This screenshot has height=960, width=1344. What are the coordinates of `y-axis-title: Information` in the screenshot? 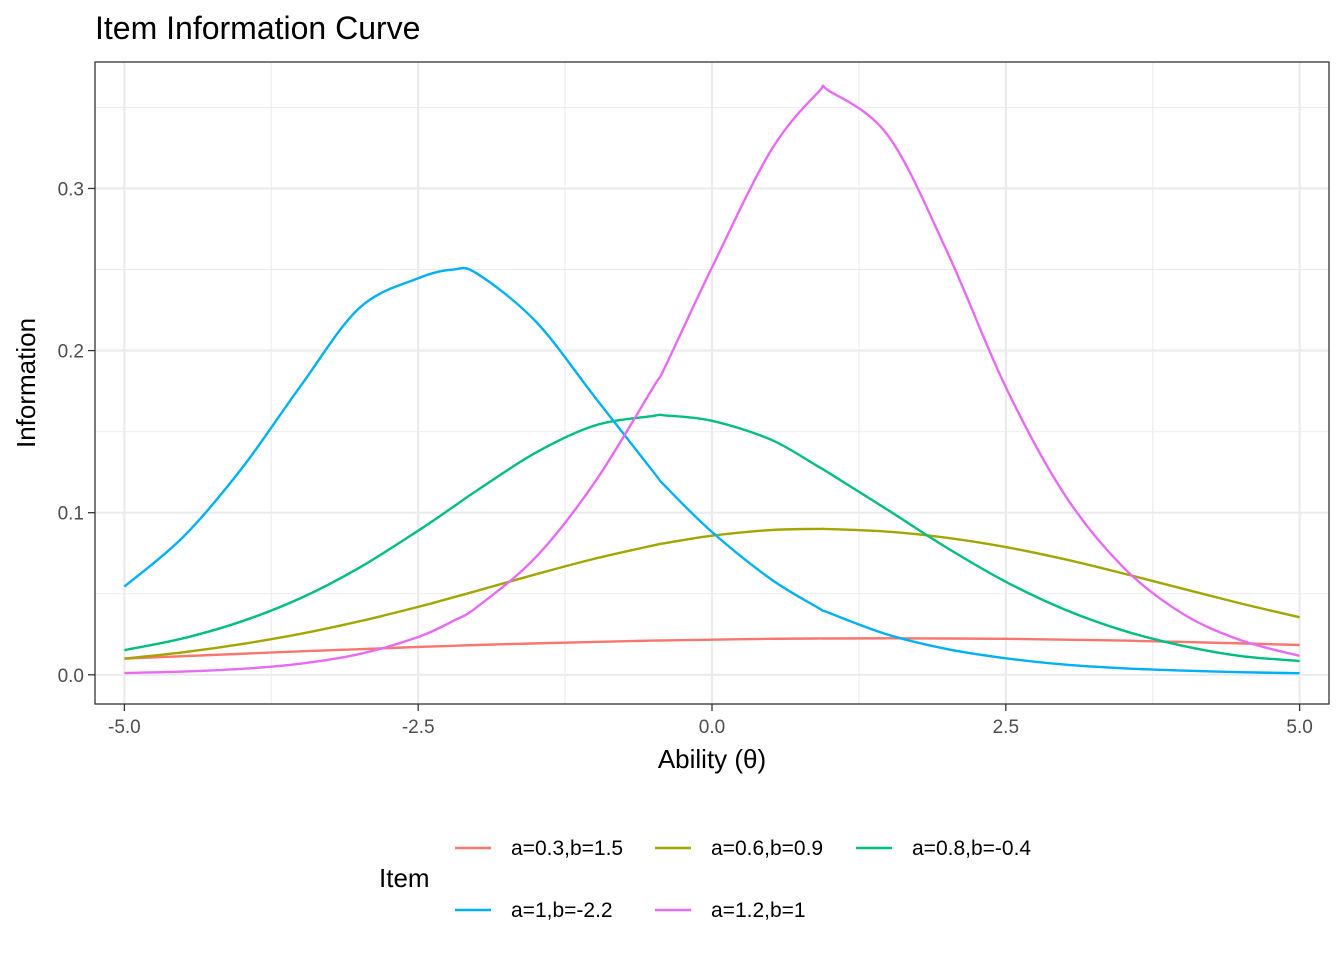 It's located at (26, 383).